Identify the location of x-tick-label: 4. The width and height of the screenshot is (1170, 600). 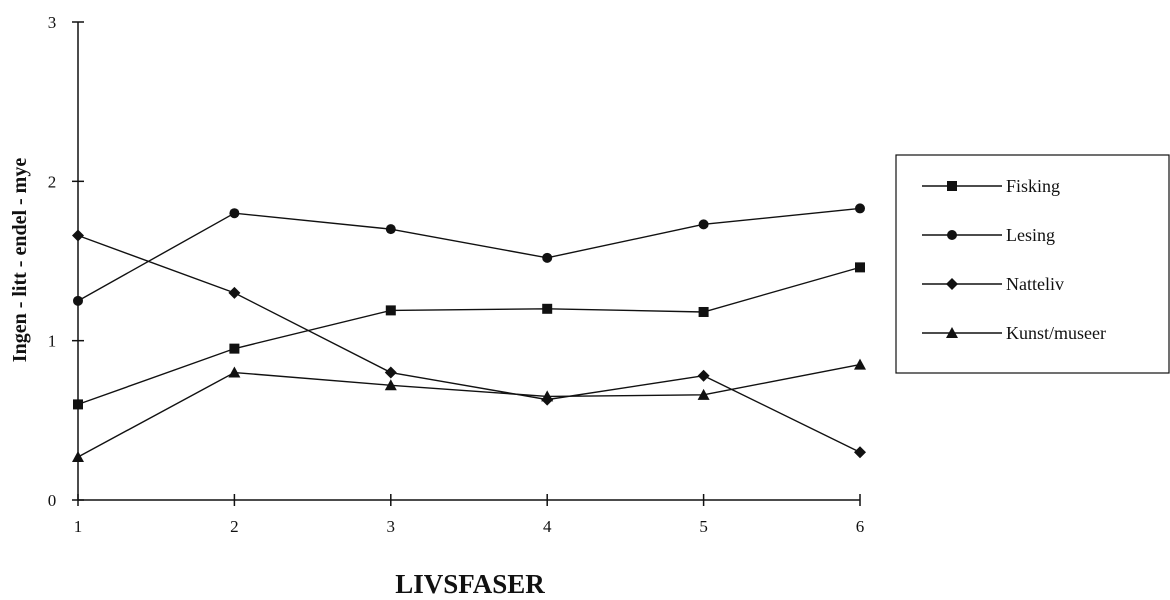
(547, 526).